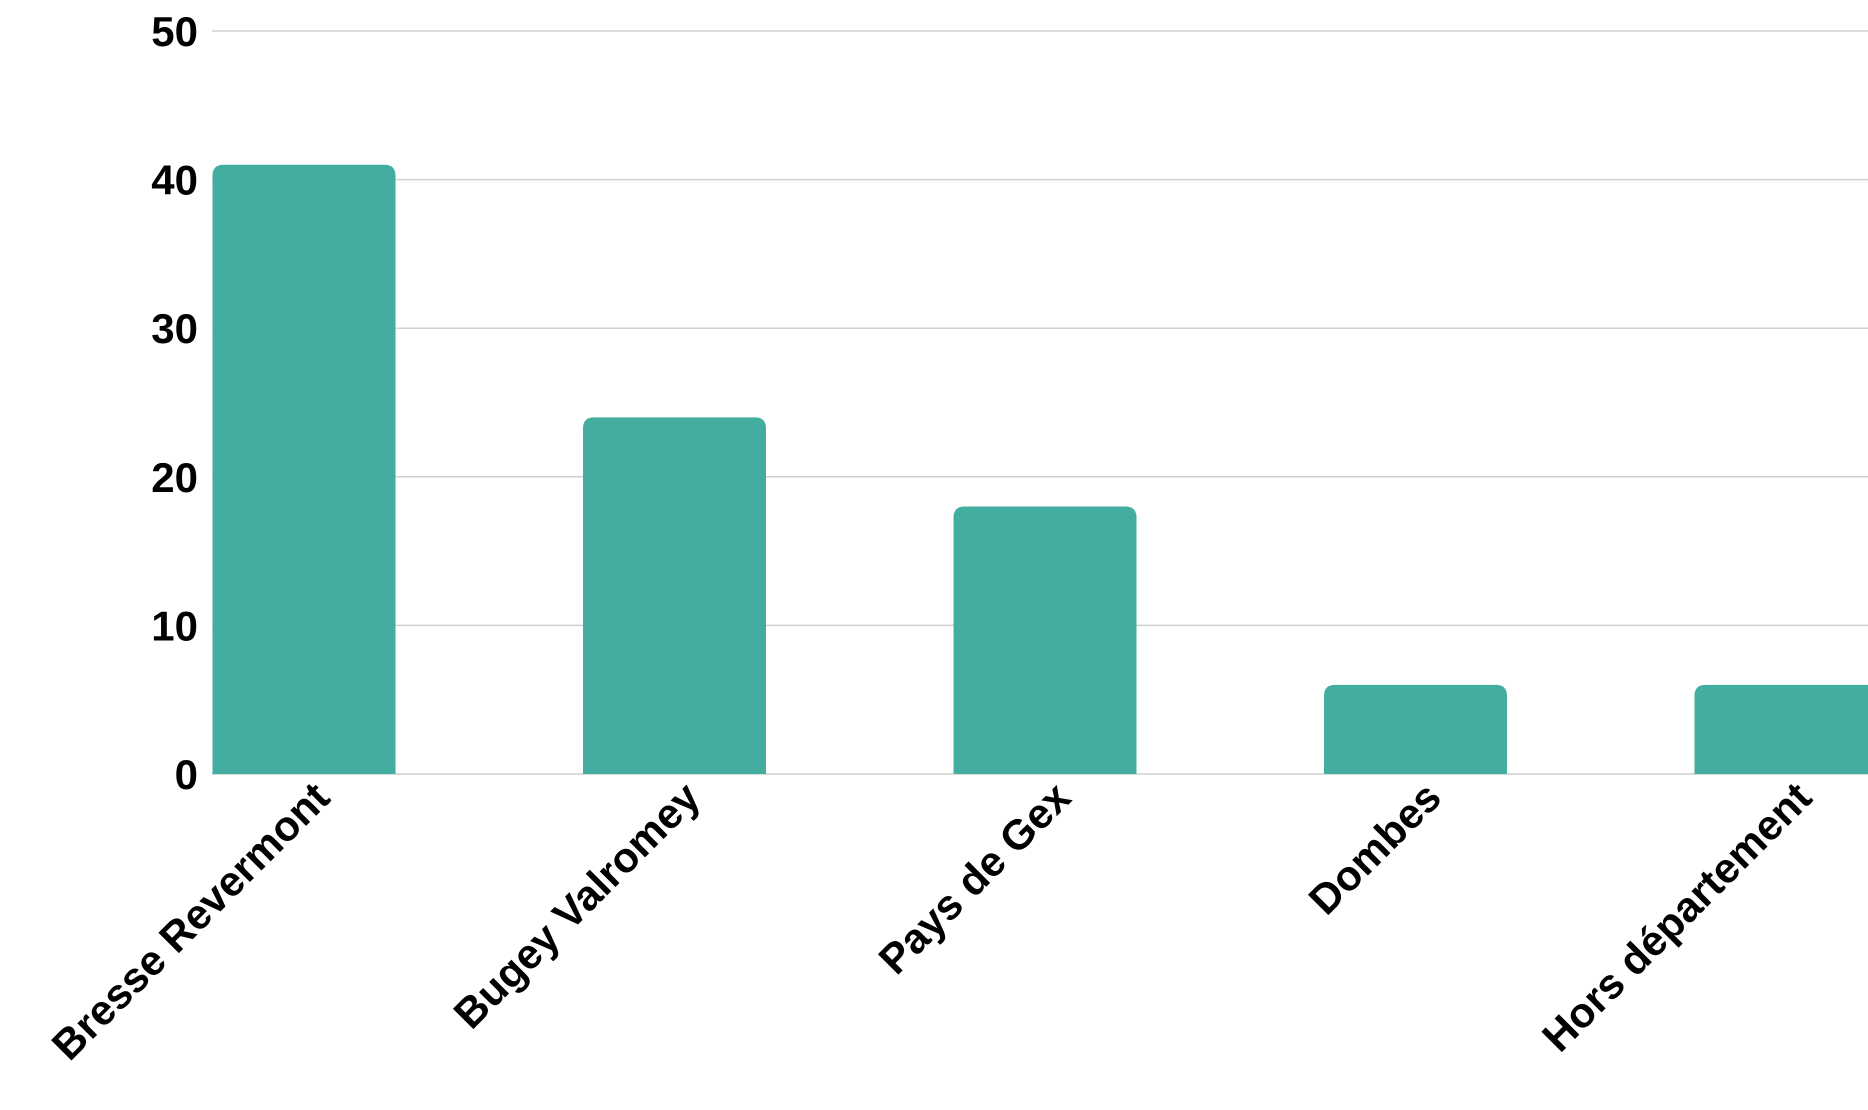 Image resolution: width=1868 pixels, height=1110 pixels. What do you see at coordinates (974, 878) in the screenshot?
I see `x-category-label: Pays de Gex` at bounding box center [974, 878].